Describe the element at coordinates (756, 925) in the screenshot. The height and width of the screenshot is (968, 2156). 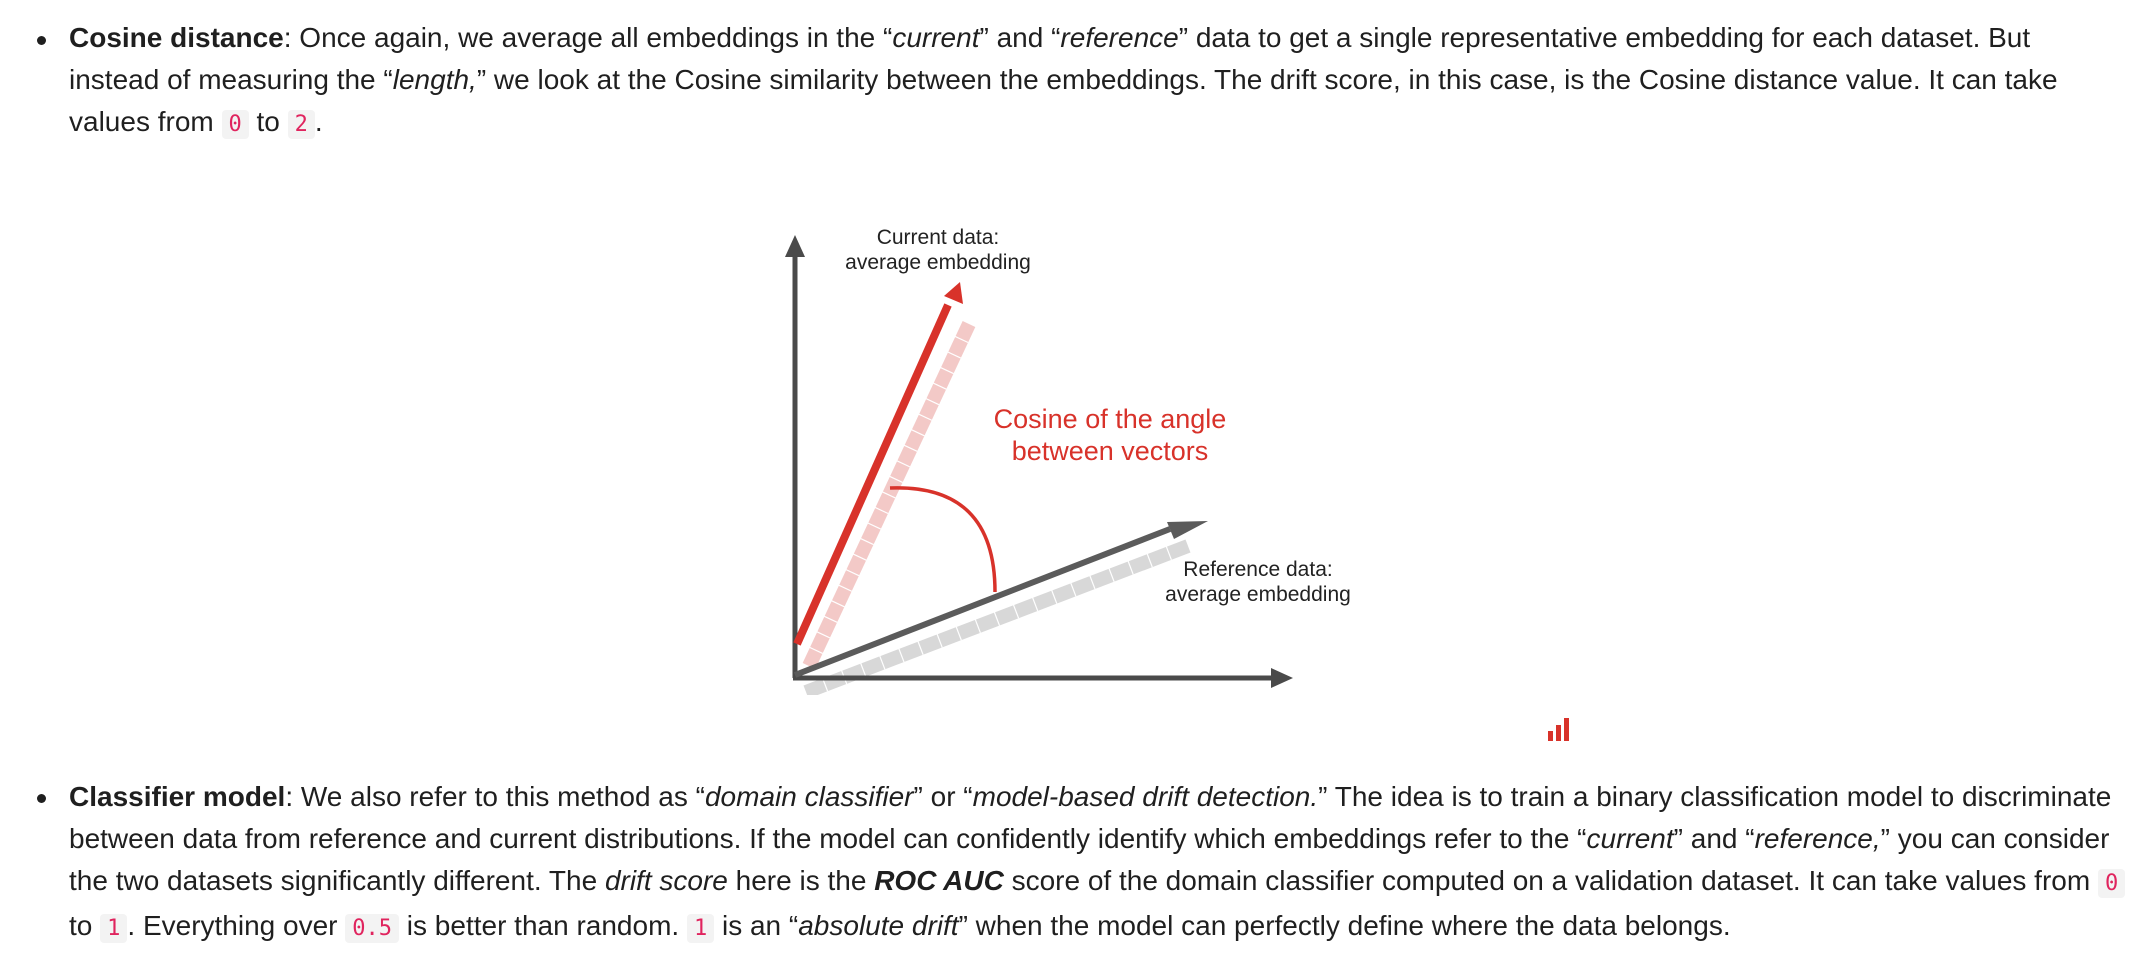
I see `text: is an “` at that location.